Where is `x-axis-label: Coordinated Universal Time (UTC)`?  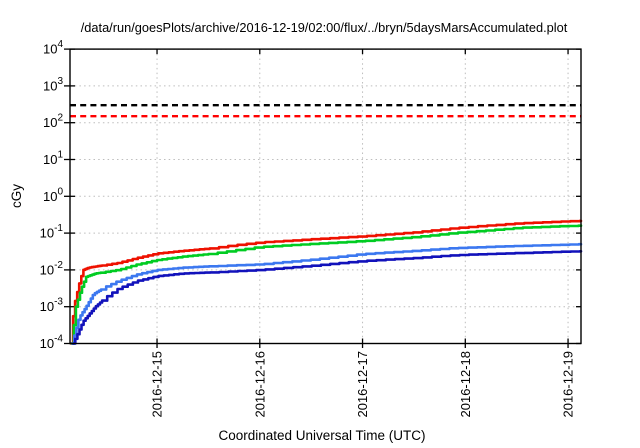
x-axis-label: Coordinated Universal Time (UTC) is located at coordinates (321, 435).